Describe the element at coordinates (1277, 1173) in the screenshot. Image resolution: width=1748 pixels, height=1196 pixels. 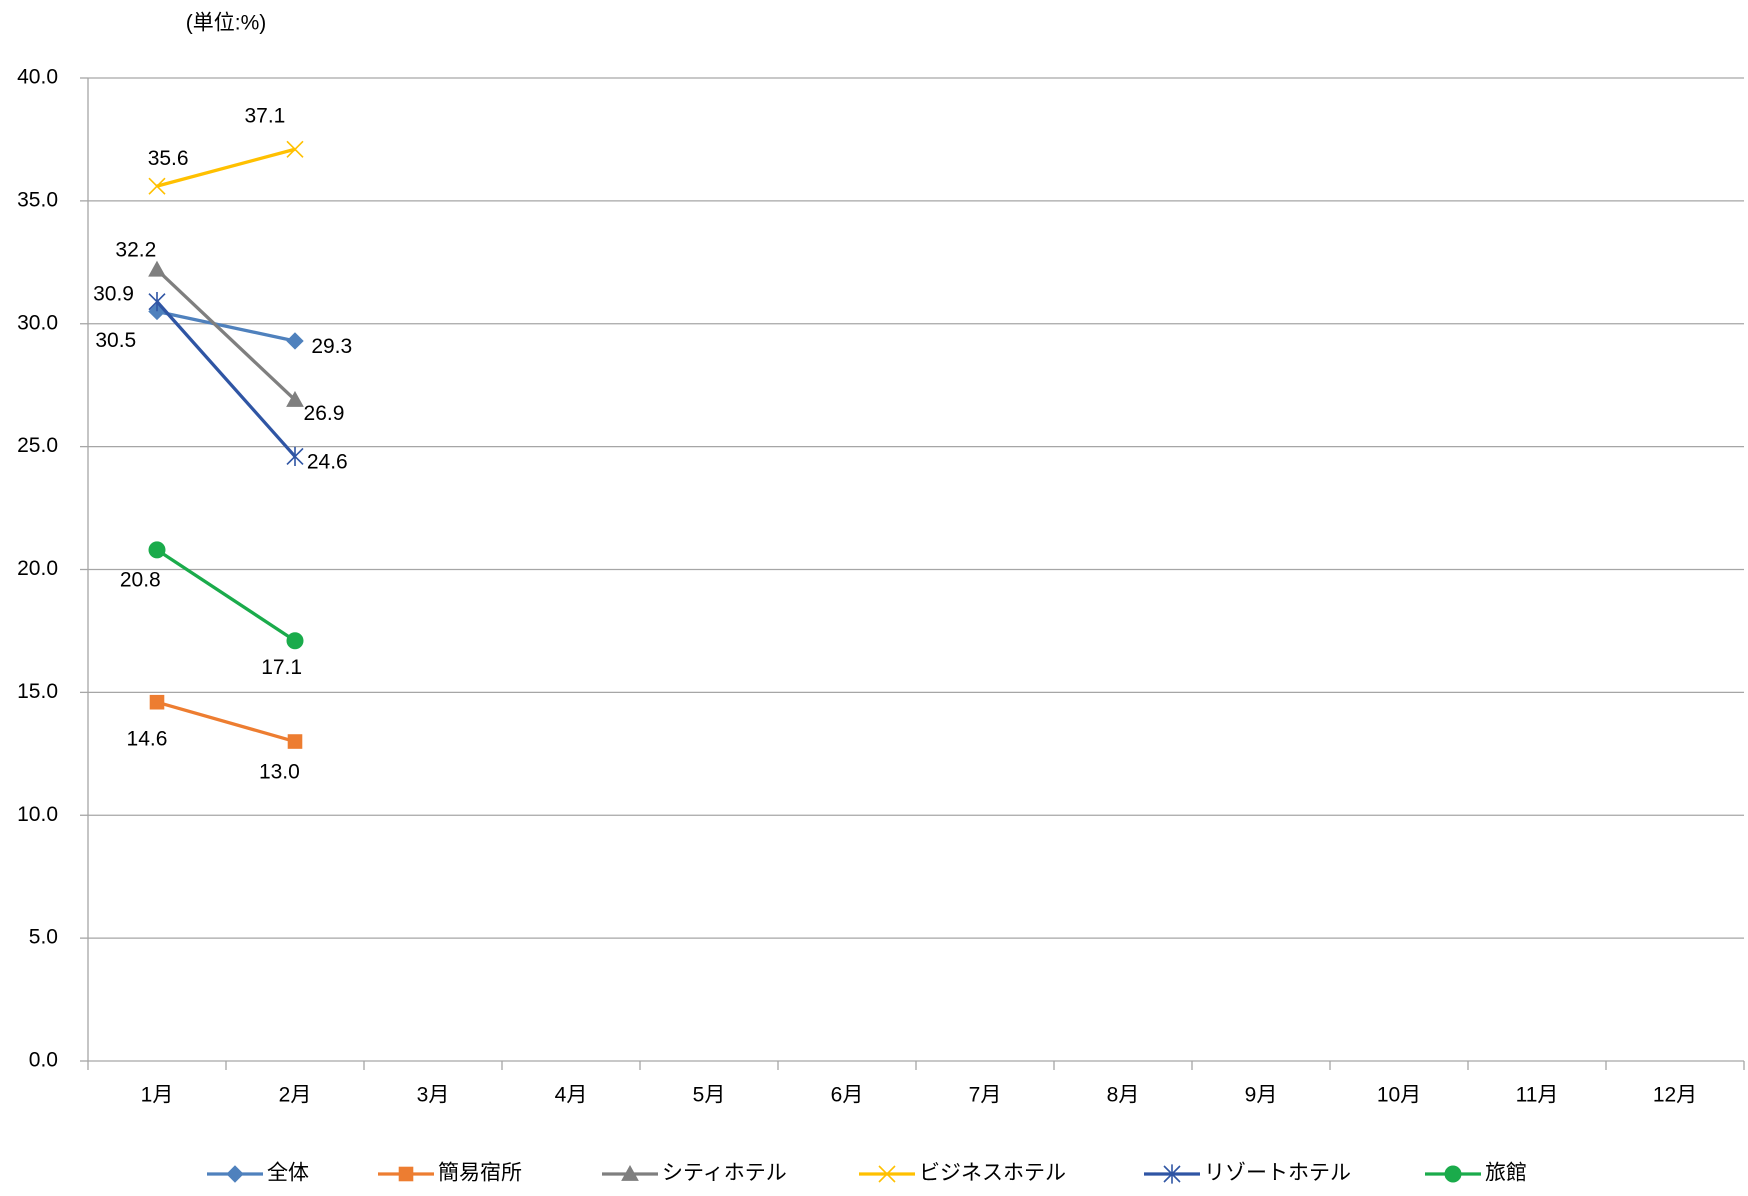
I see `legend-label: リゾートホテル` at that location.